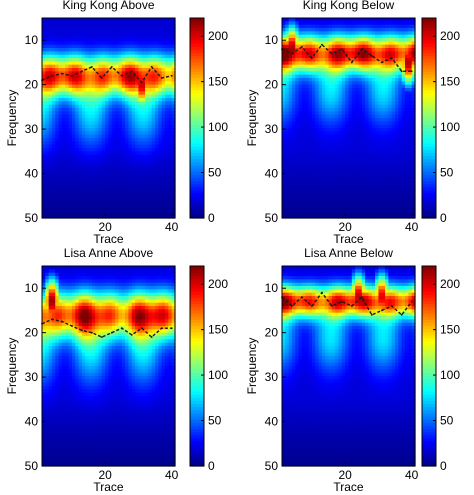 Image resolution: width=474 pixels, height=495 pixels. I want to click on colorbar: 050100150200, so click(441, 121).